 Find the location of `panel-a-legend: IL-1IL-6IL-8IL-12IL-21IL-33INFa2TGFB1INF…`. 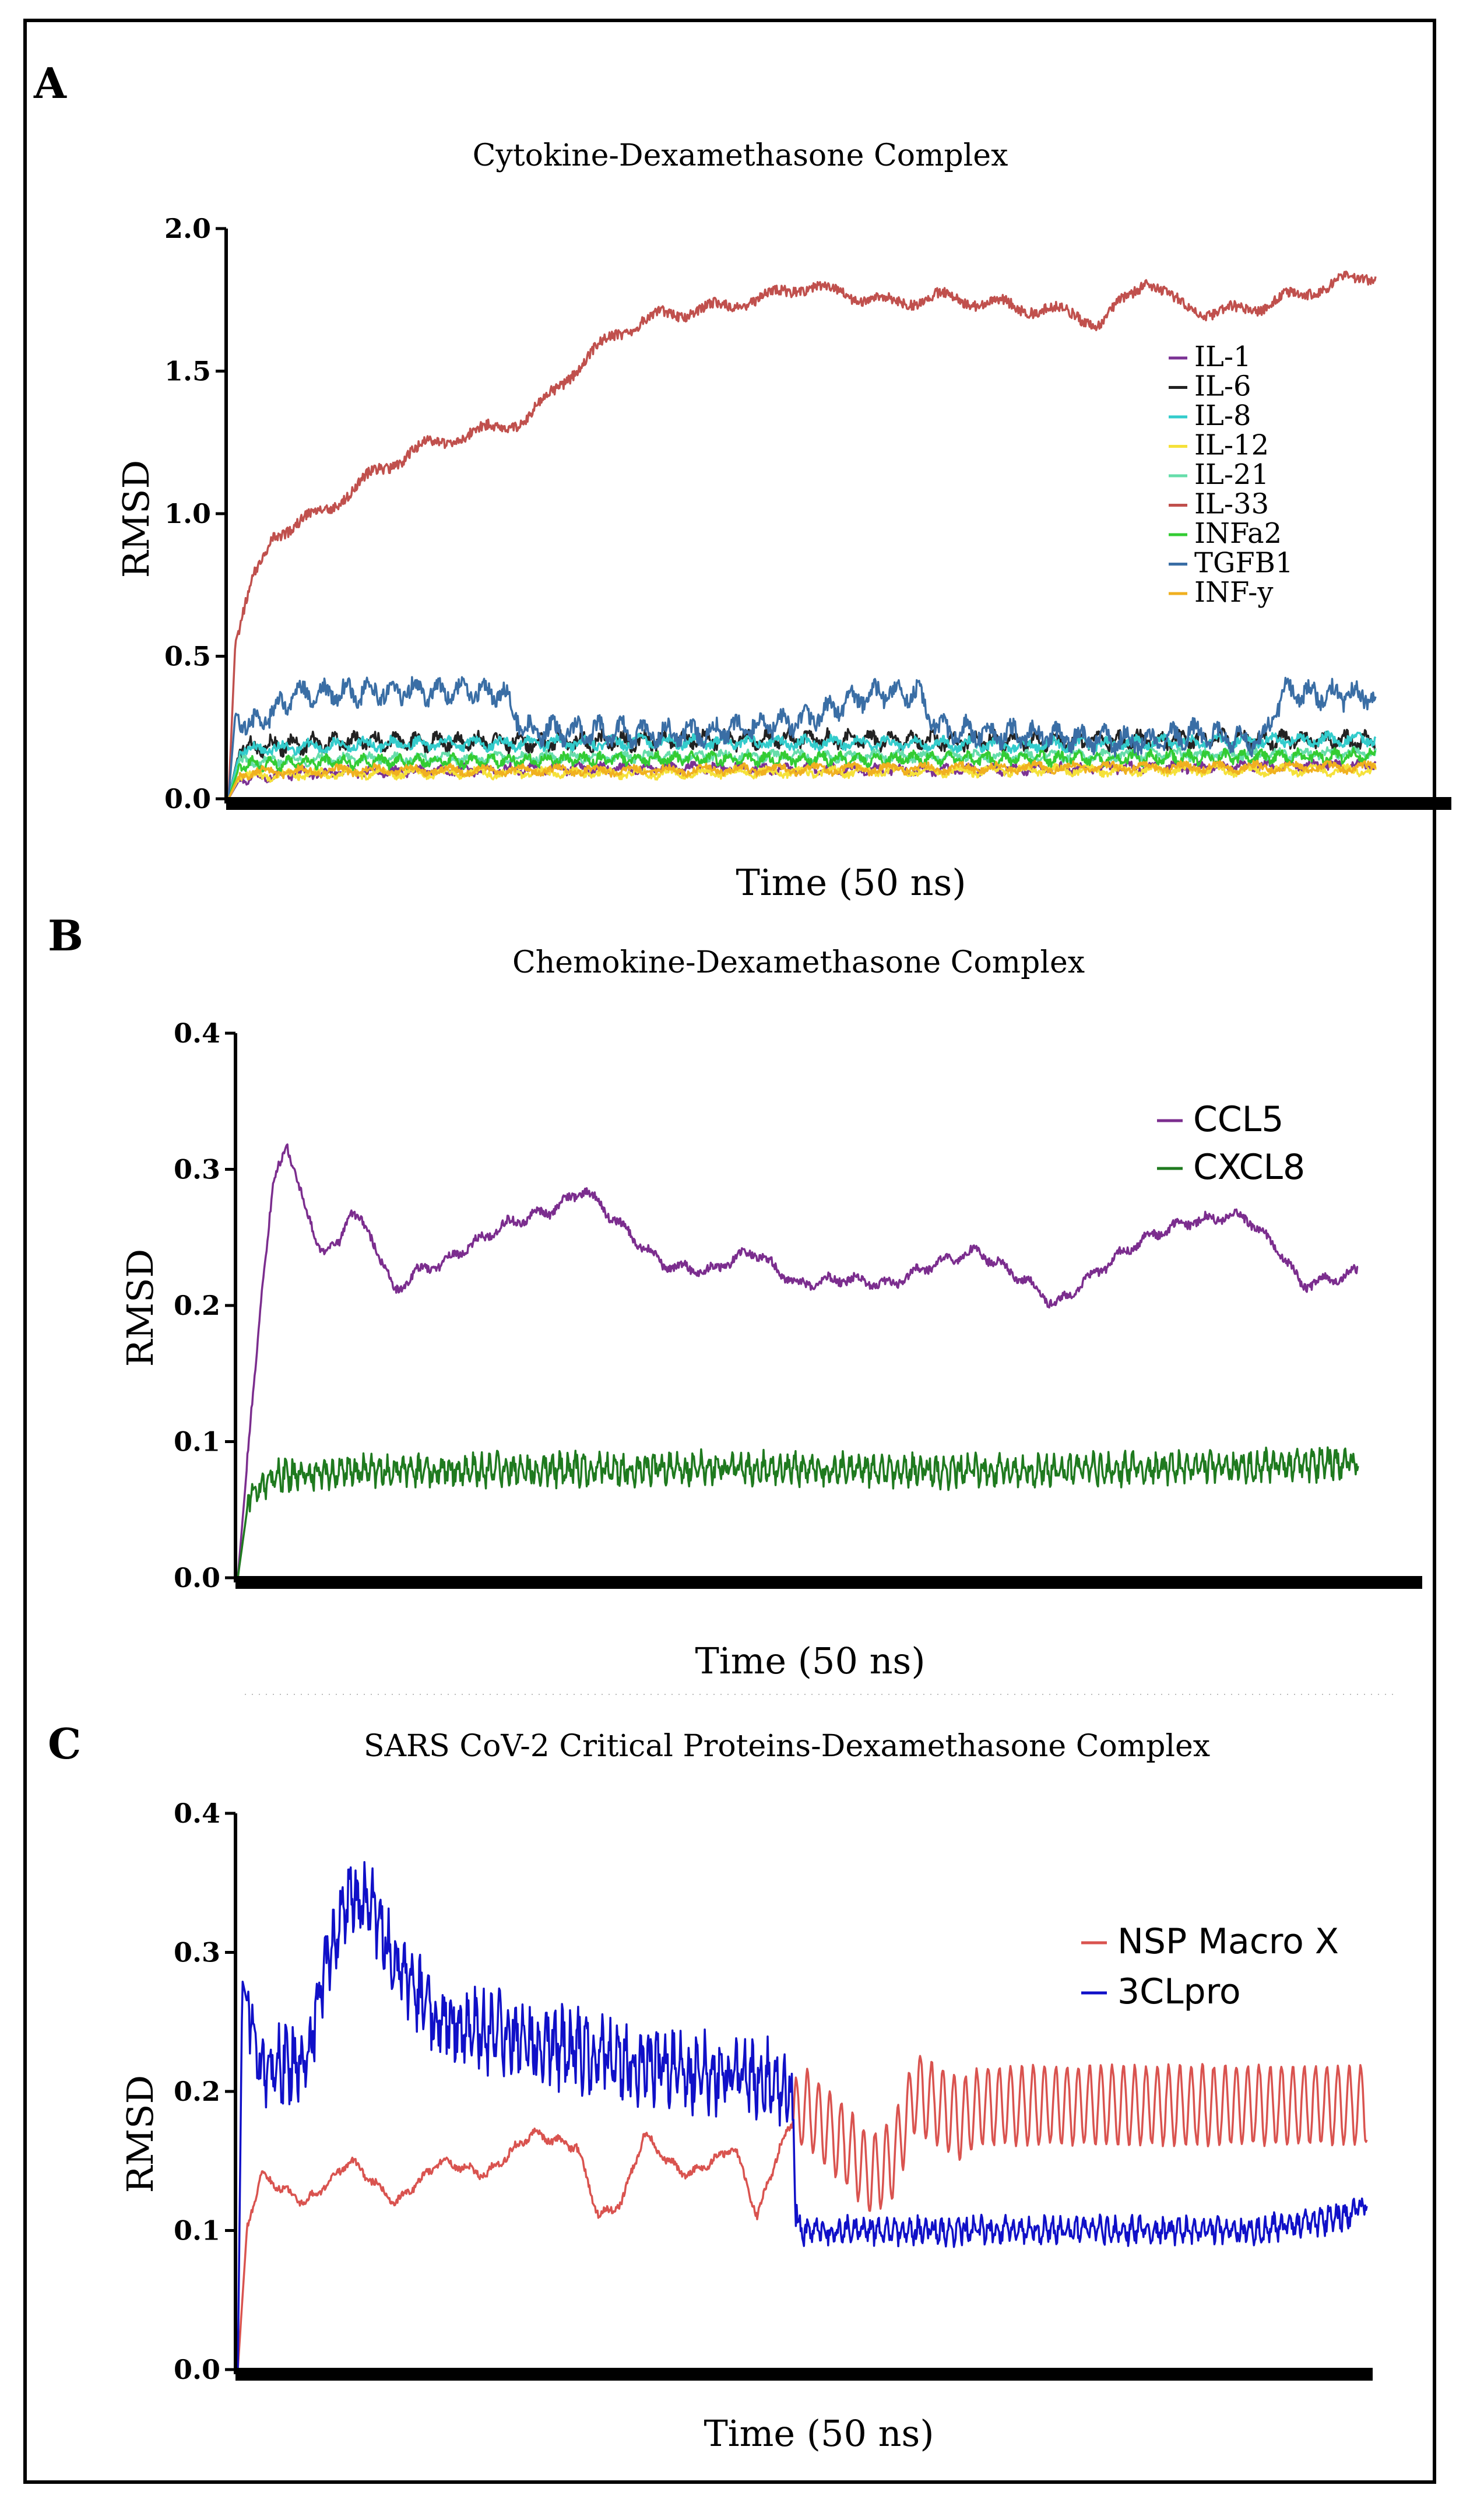

panel-a-legend: IL-1IL-6IL-8IL-12IL-21IL-33INFa2TGFB1INF… is located at coordinates (1231, 475).